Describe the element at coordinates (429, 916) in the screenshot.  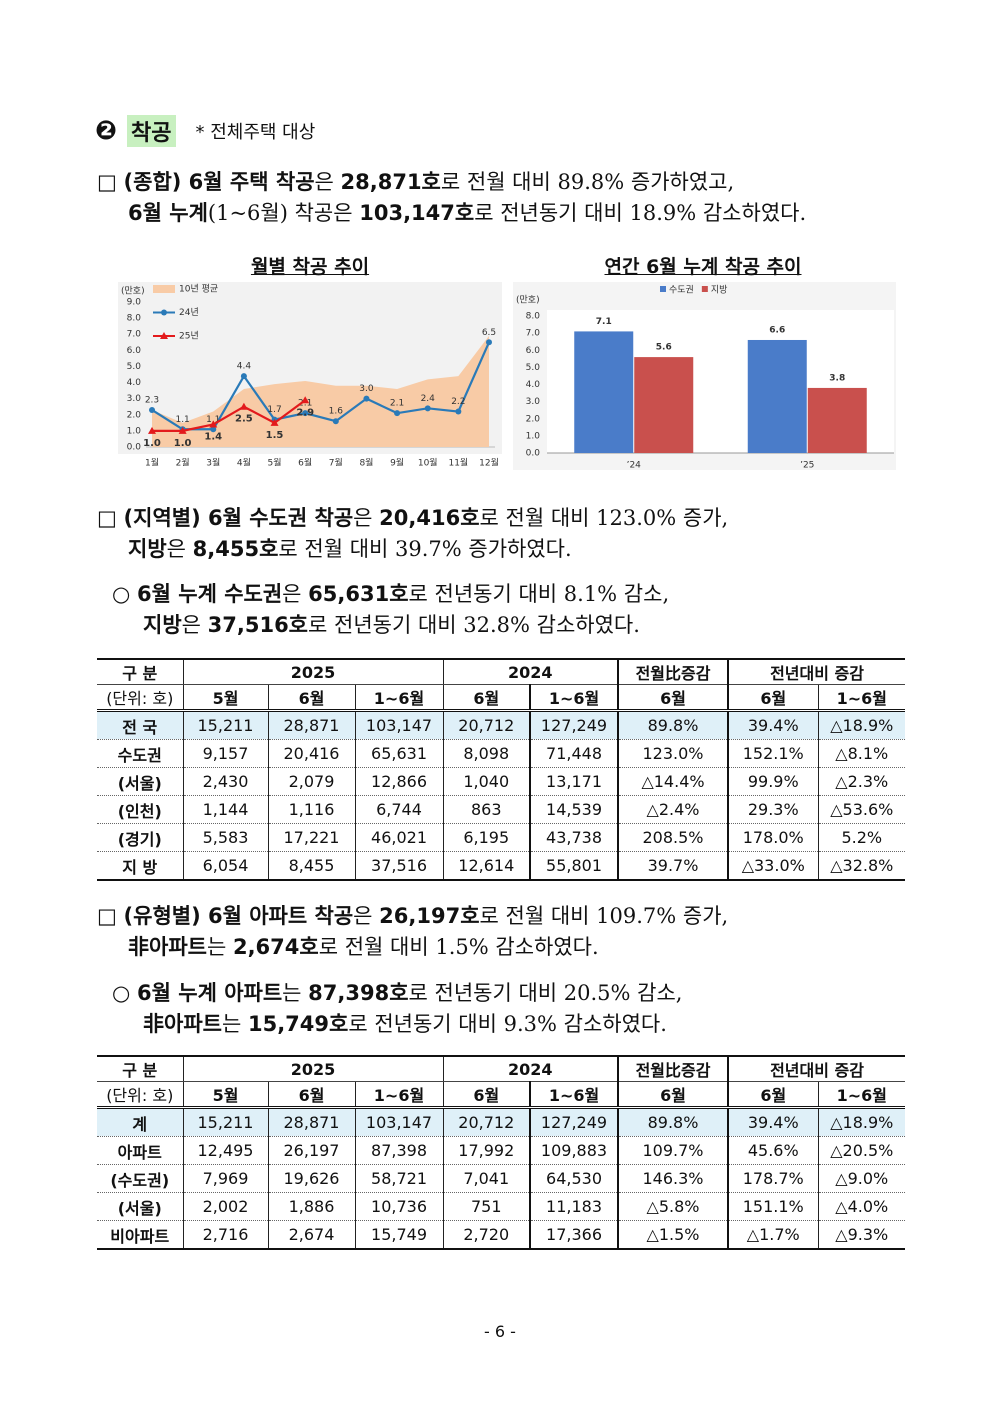
I see `bold-text: 26,197호` at that location.